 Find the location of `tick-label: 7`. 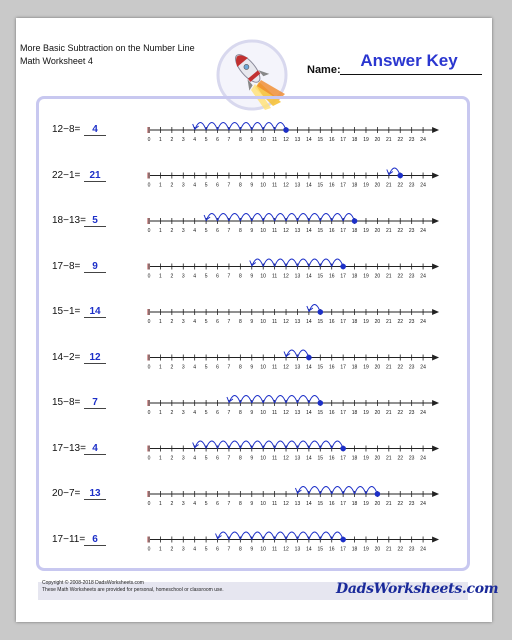

tick-label: 7 is located at coordinates (229, 277).